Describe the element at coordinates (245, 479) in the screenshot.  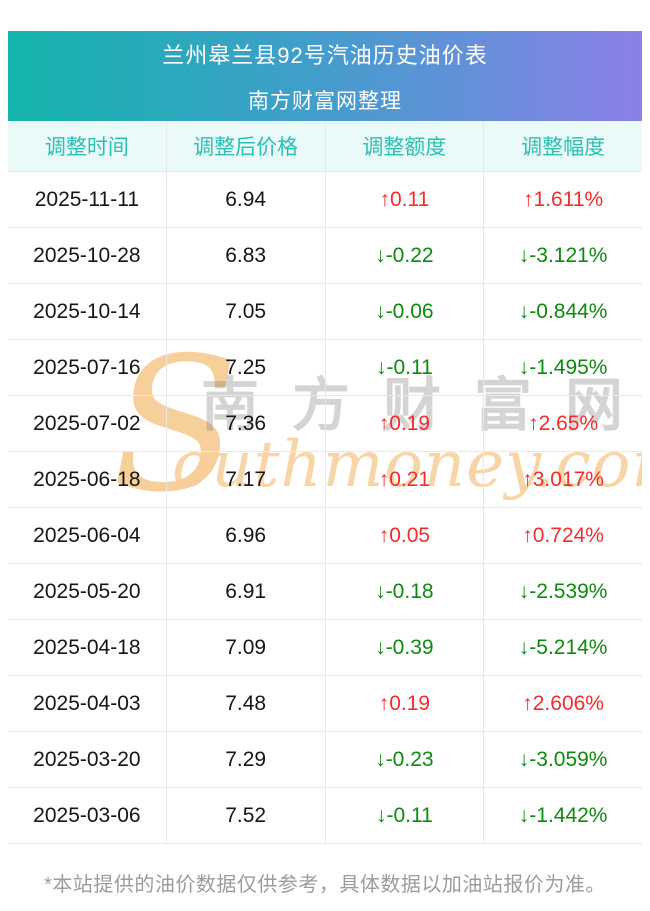
I see `cell-price: 7.17` at that location.